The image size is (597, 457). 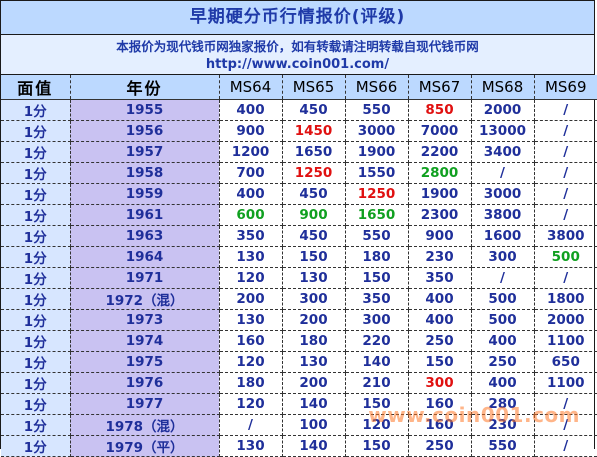 I want to click on price-cell: 850, so click(x=440, y=110).